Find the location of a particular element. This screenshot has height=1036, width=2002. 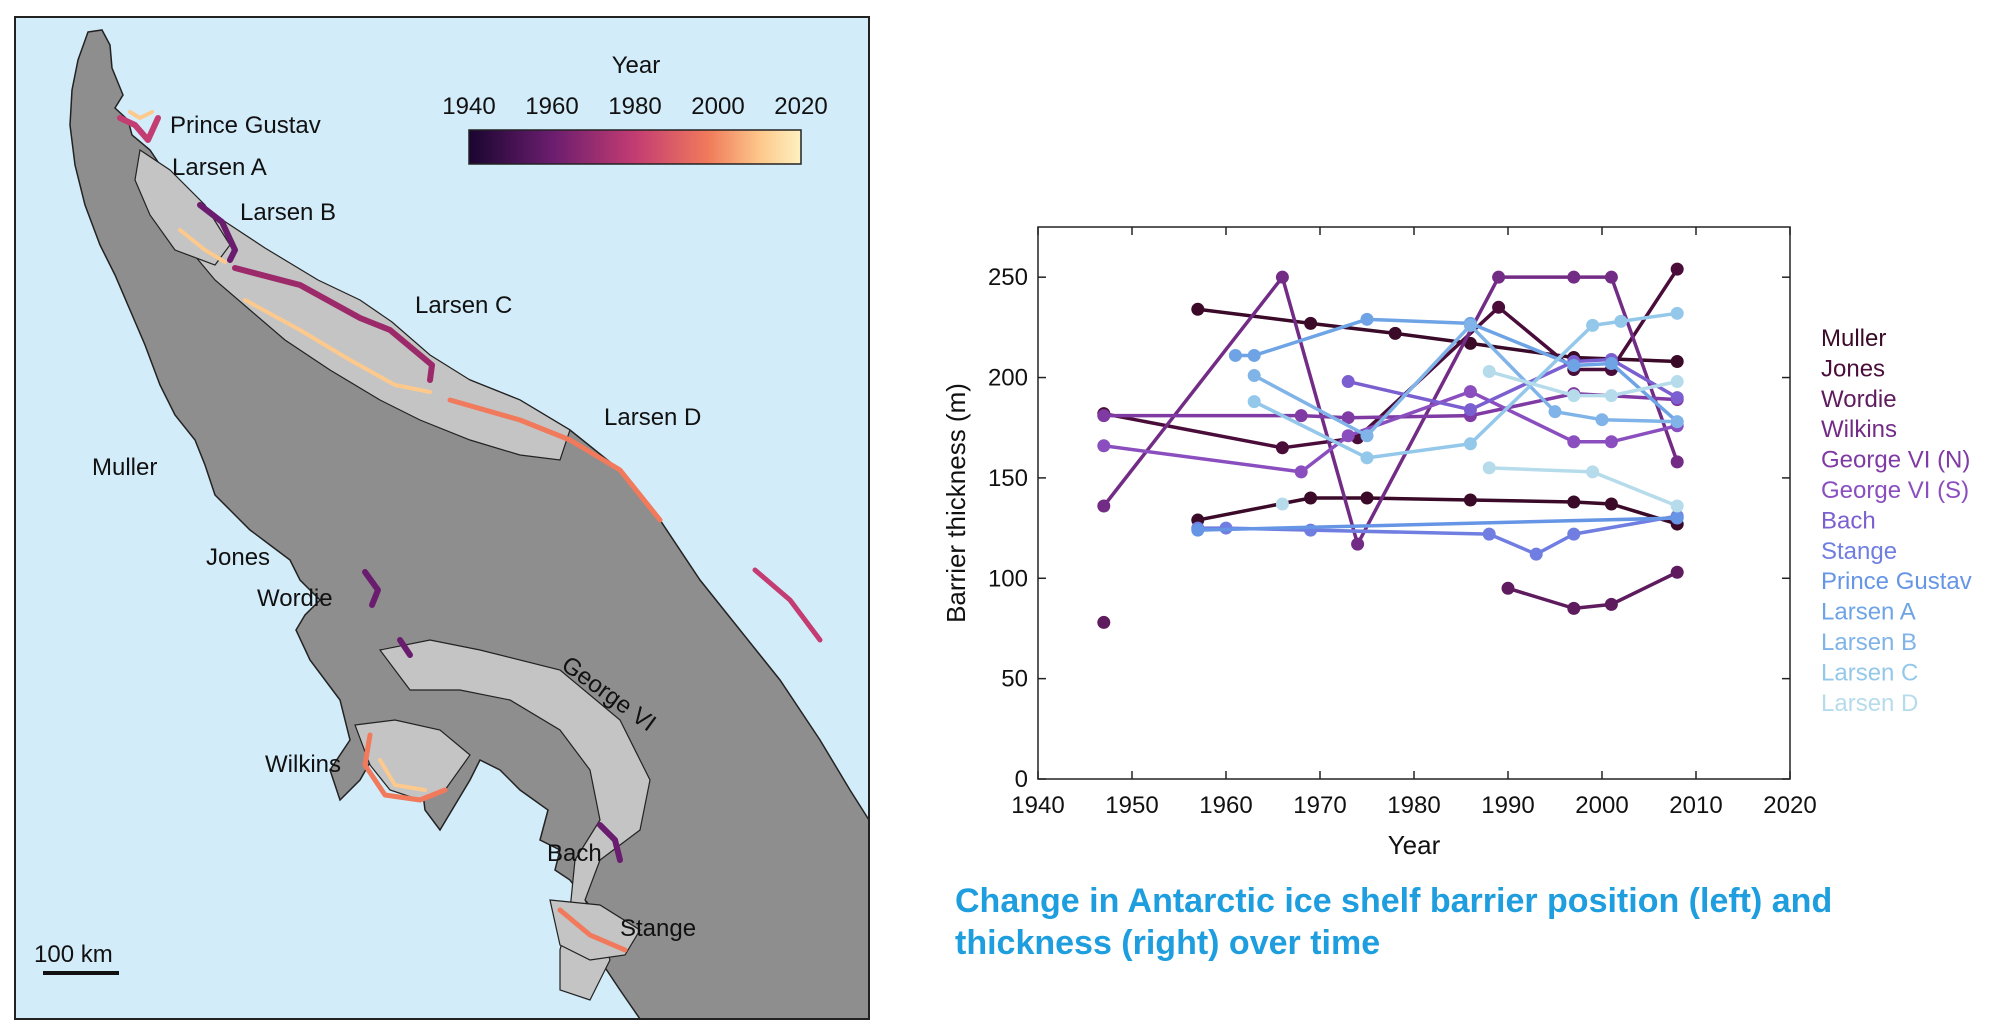

legend-entry: Wordie is located at coordinates (1859, 399).